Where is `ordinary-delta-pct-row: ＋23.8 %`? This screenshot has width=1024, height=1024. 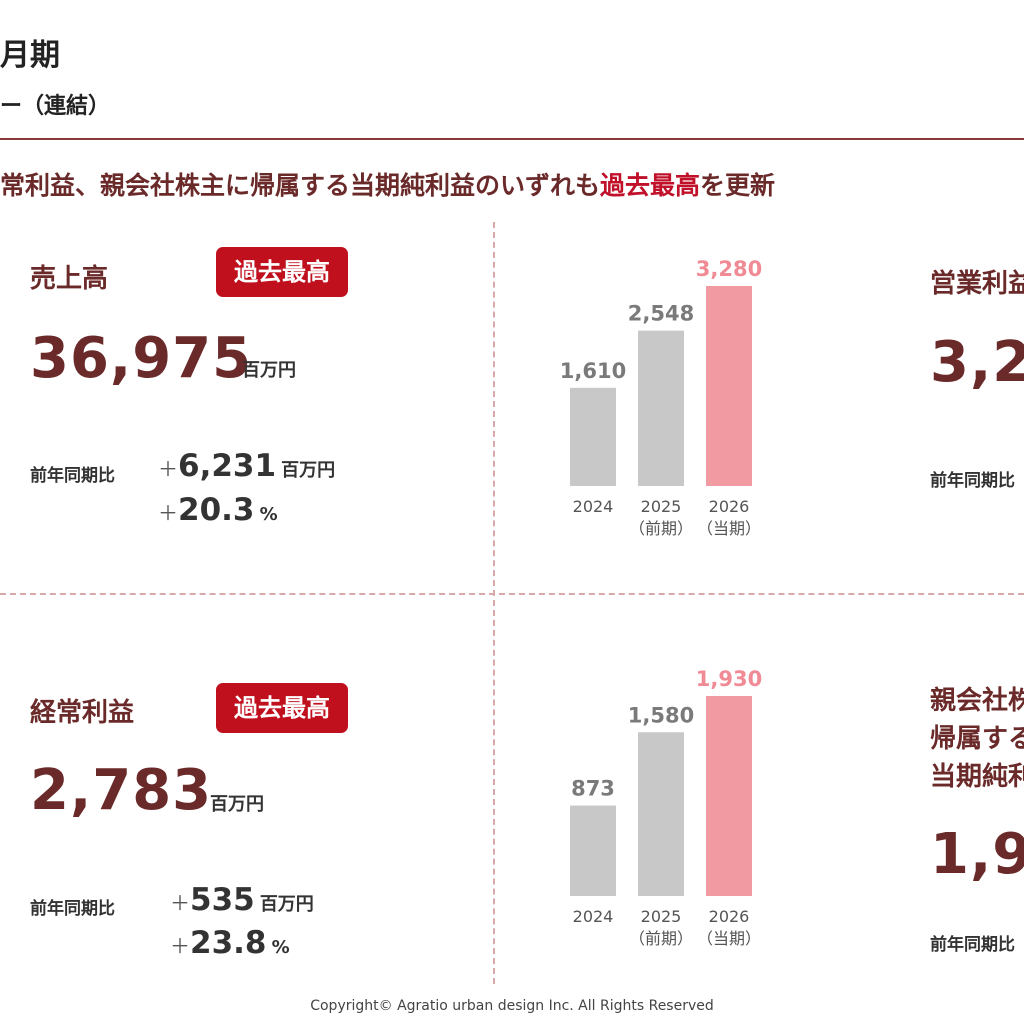 ordinary-delta-pct-row: ＋23.8 % is located at coordinates (230, 943).